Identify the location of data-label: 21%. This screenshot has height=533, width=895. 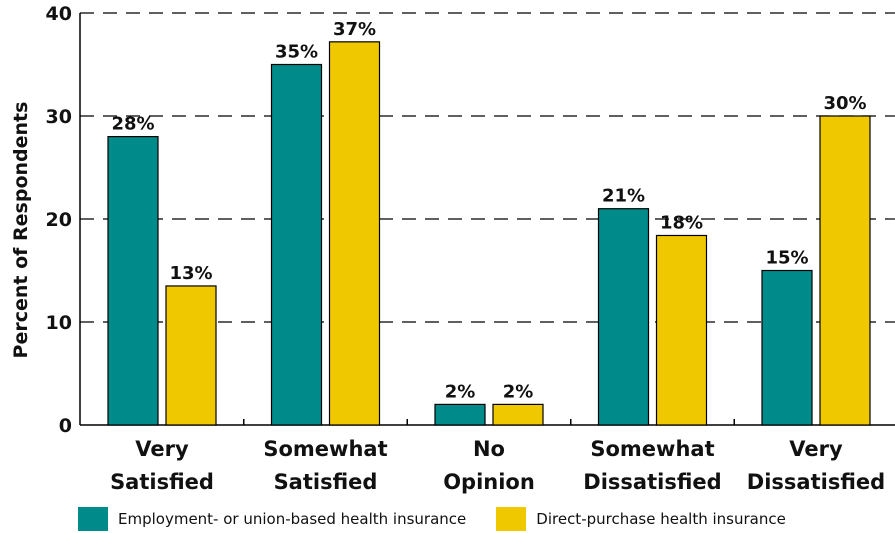
(623, 196).